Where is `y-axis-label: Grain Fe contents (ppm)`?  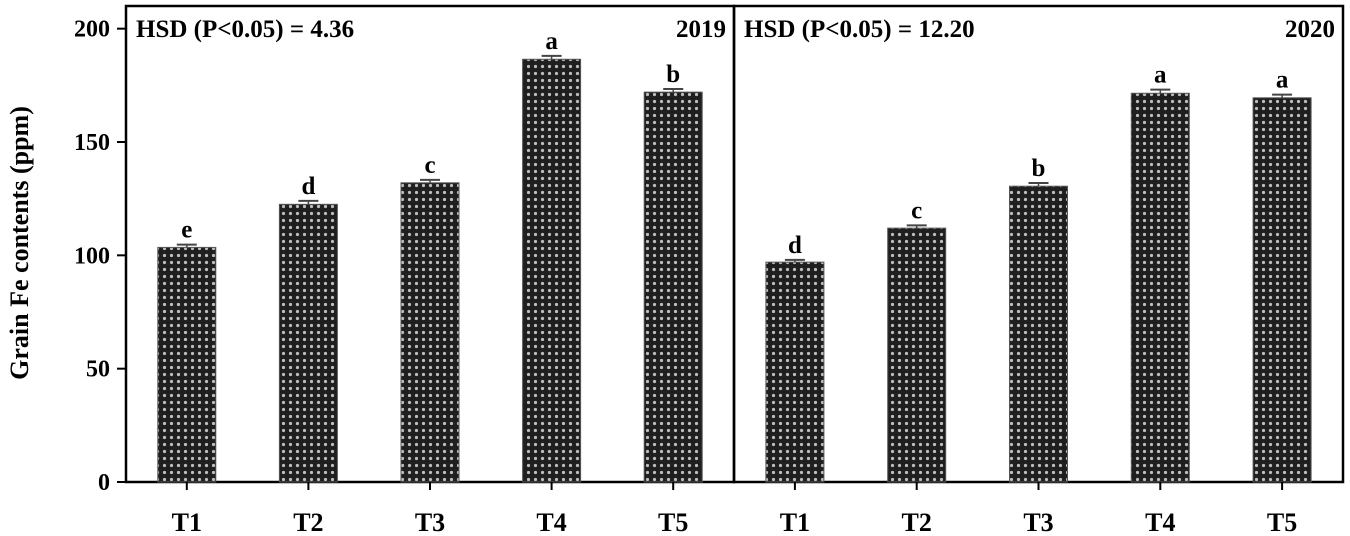
y-axis-label: Grain Fe contents (ppm) is located at coordinates (19, 243).